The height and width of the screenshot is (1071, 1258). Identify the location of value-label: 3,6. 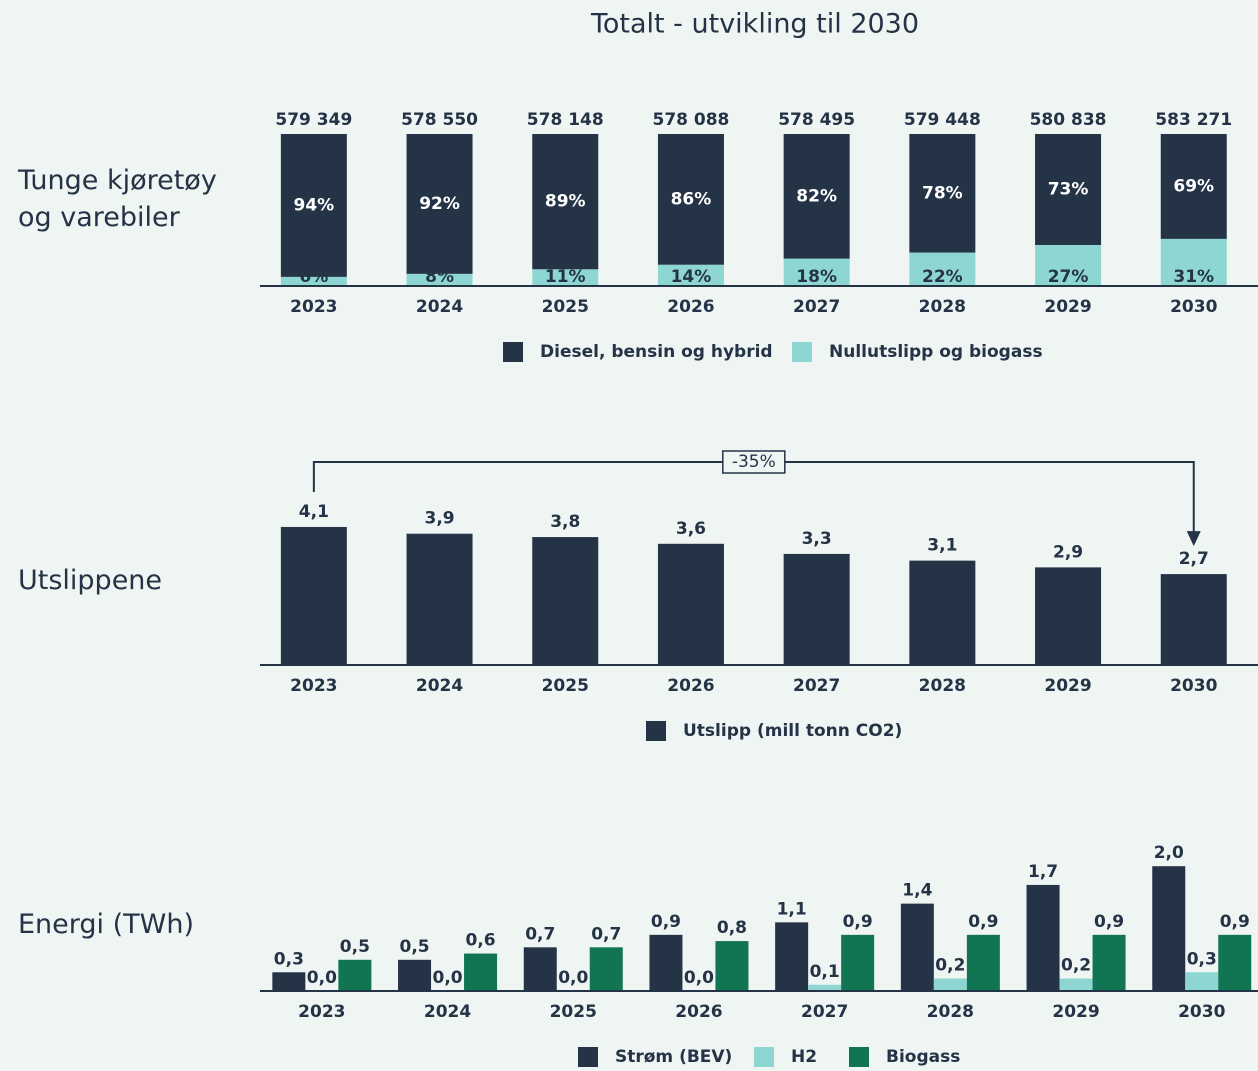
(691, 529).